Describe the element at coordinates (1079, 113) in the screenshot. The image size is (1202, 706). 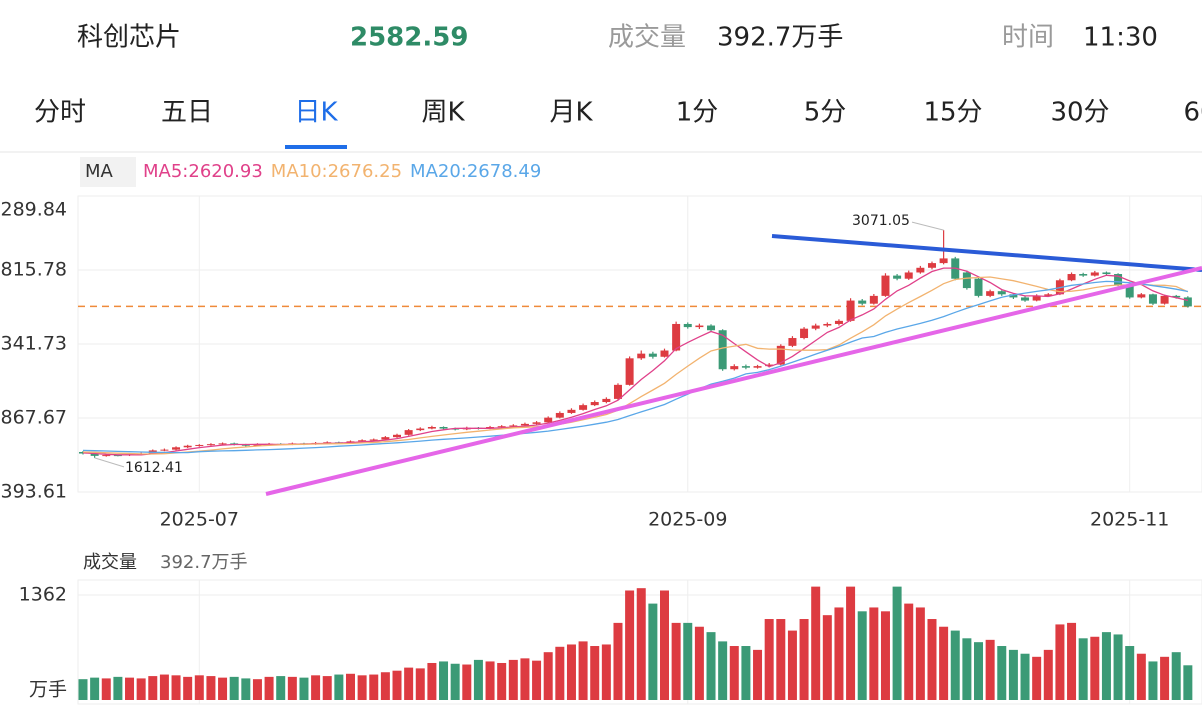
I see `tab: 30分` at that location.